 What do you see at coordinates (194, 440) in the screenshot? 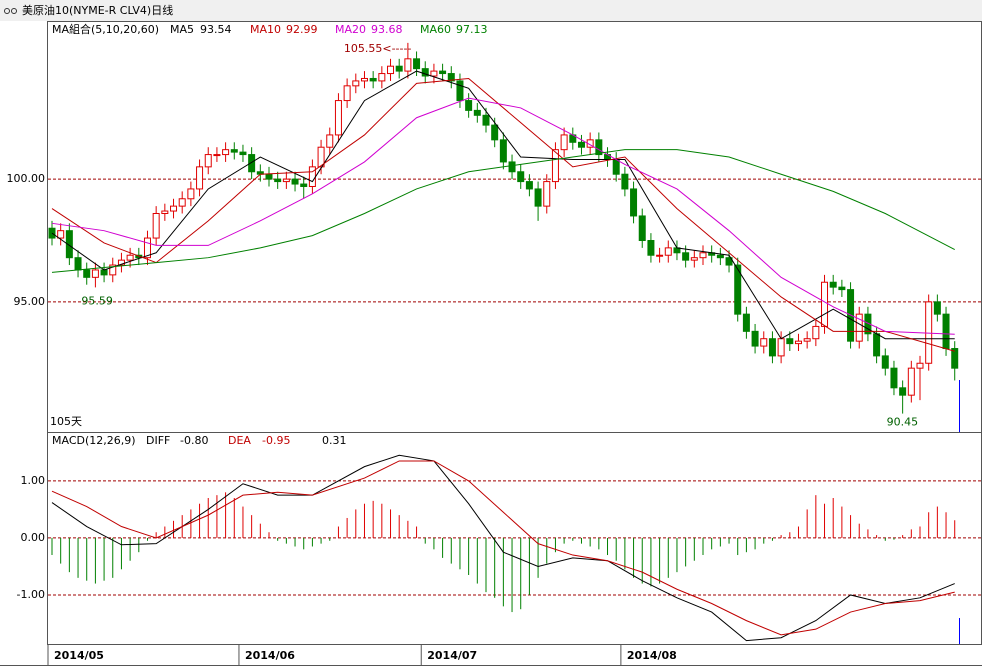
I see `legend-value: -0.80` at bounding box center [194, 440].